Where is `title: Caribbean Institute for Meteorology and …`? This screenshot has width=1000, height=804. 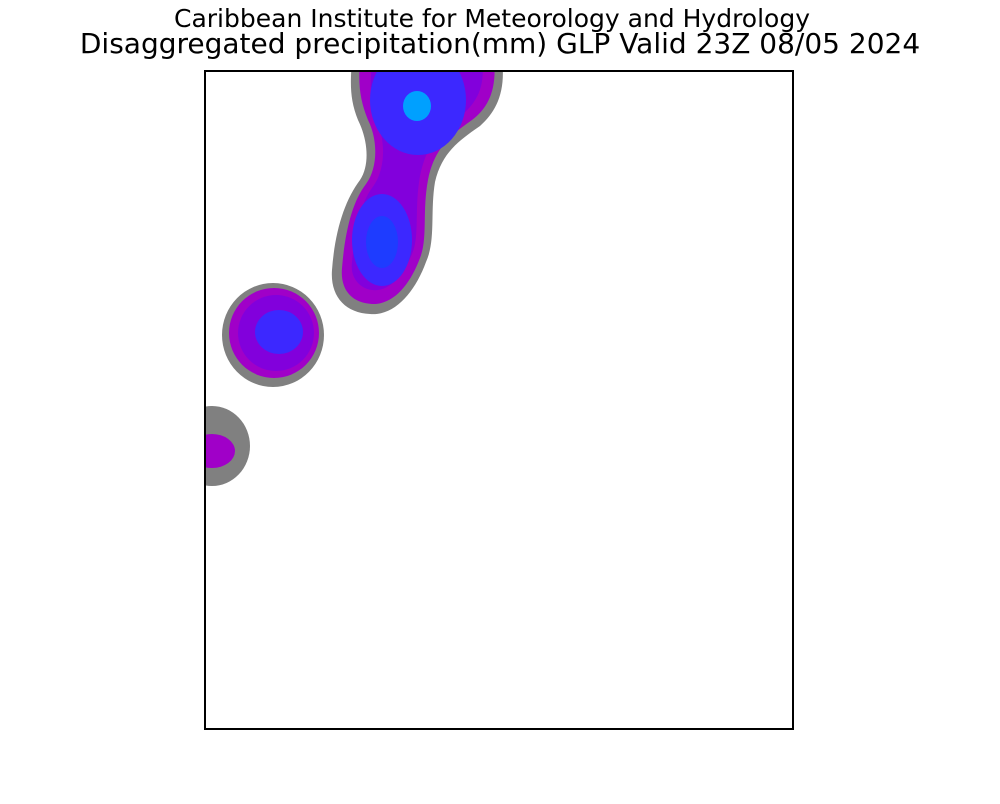
title: Caribbean Institute for Meteorology and … is located at coordinates (492, 18).